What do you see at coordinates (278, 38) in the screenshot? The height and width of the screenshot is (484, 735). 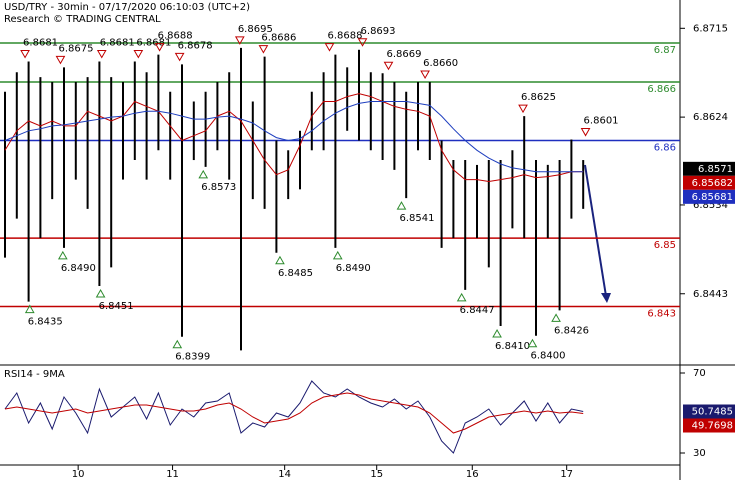 I see `marker-label: 6.8686` at bounding box center [278, 38].